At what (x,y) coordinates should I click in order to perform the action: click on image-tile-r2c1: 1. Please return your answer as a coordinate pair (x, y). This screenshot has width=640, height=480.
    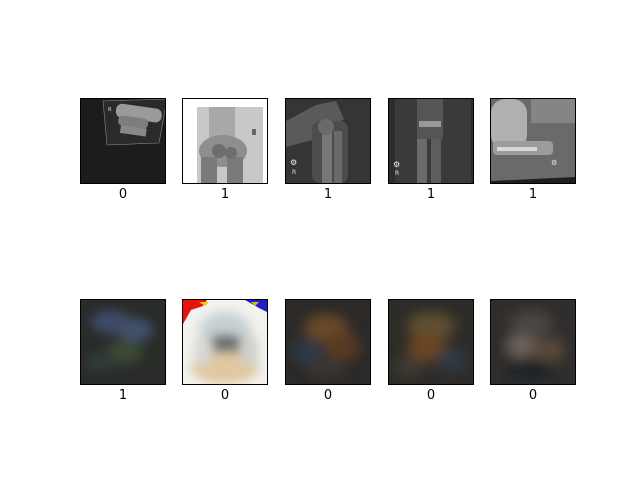
    Looking at the image, I should click on (123, 351).